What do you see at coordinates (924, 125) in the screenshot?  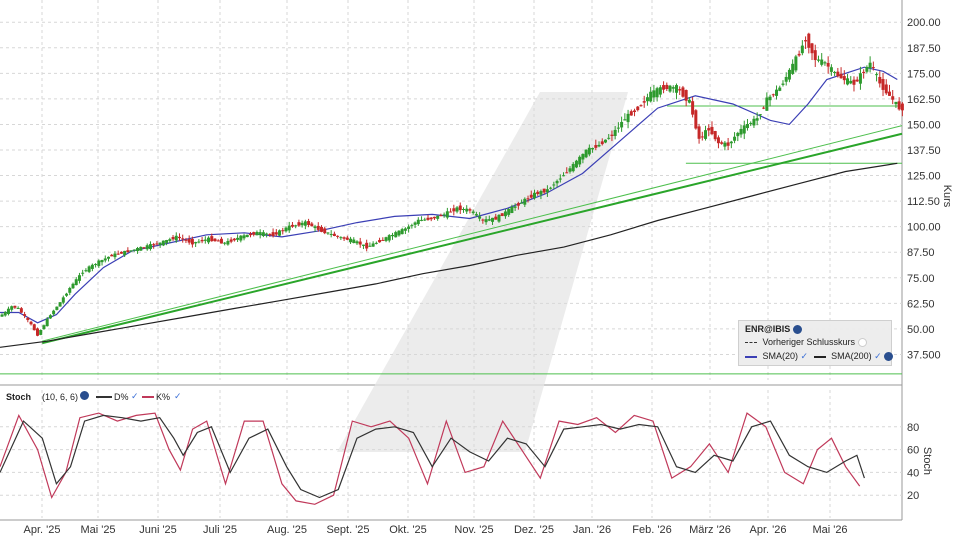 I see `y-tick-label: 150.00` at bounding box center [924, 125].